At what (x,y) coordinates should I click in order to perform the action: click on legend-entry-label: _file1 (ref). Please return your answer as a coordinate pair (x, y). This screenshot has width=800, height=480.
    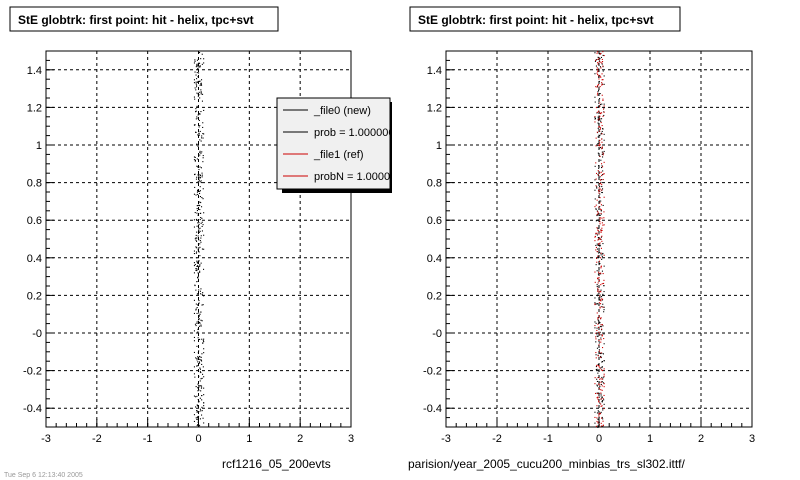
    Looking at the image, I should click on (338, 155).